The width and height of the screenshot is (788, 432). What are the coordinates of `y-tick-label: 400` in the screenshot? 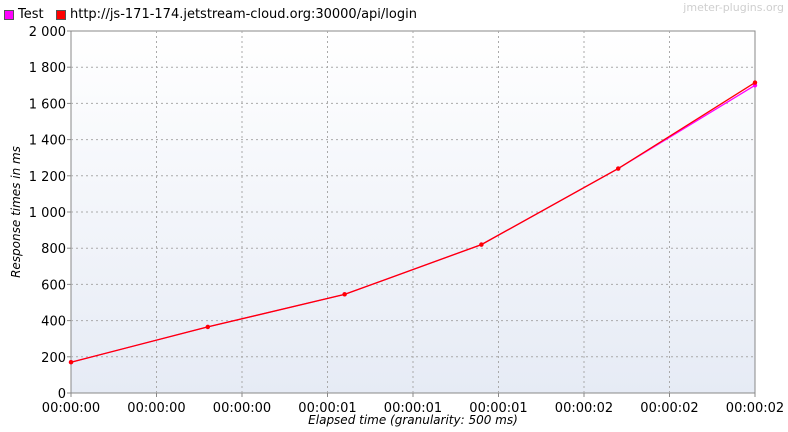 It's located at (53, 322).